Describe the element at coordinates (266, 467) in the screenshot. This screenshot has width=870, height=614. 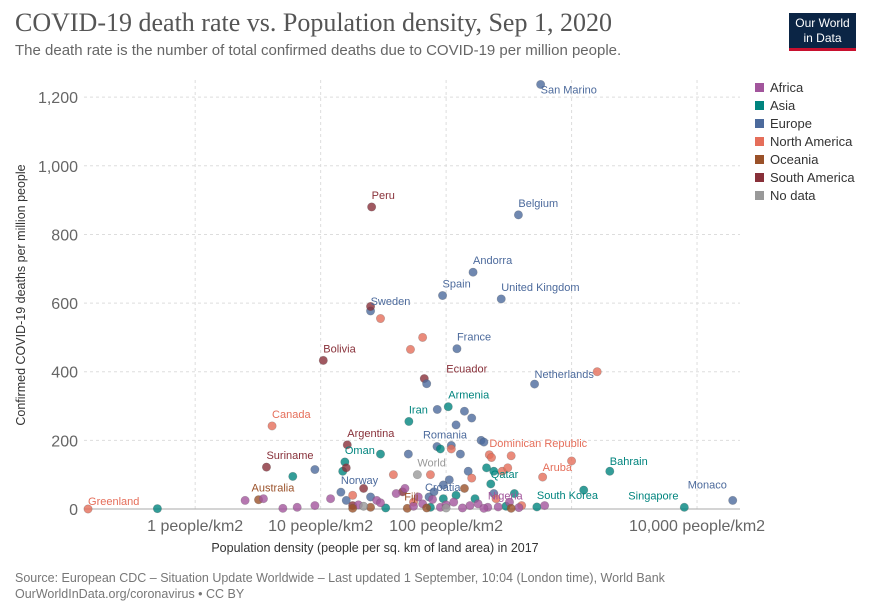
I see `data-point-suriname` at that location.